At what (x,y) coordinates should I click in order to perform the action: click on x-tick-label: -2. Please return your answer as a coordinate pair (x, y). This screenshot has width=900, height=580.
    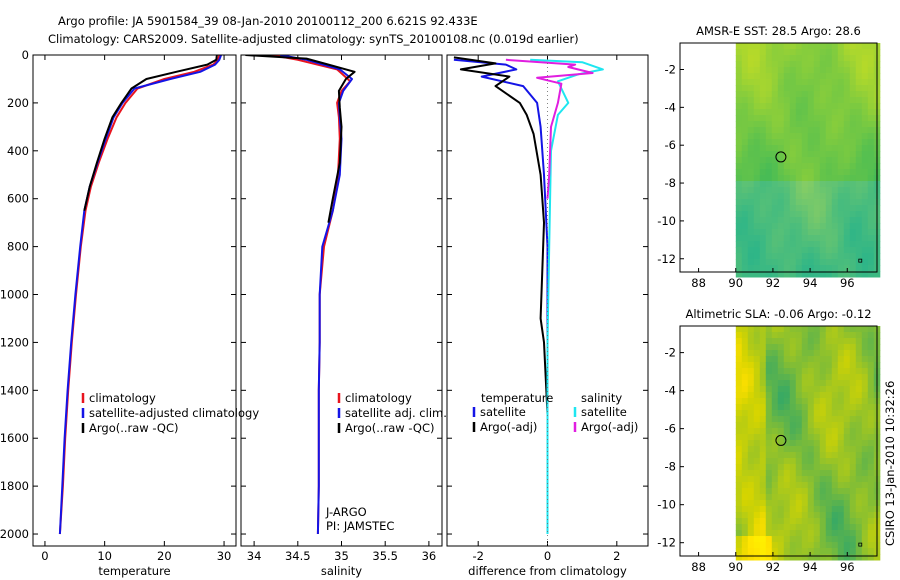
    Looking at the image, I should click on (477, 556).